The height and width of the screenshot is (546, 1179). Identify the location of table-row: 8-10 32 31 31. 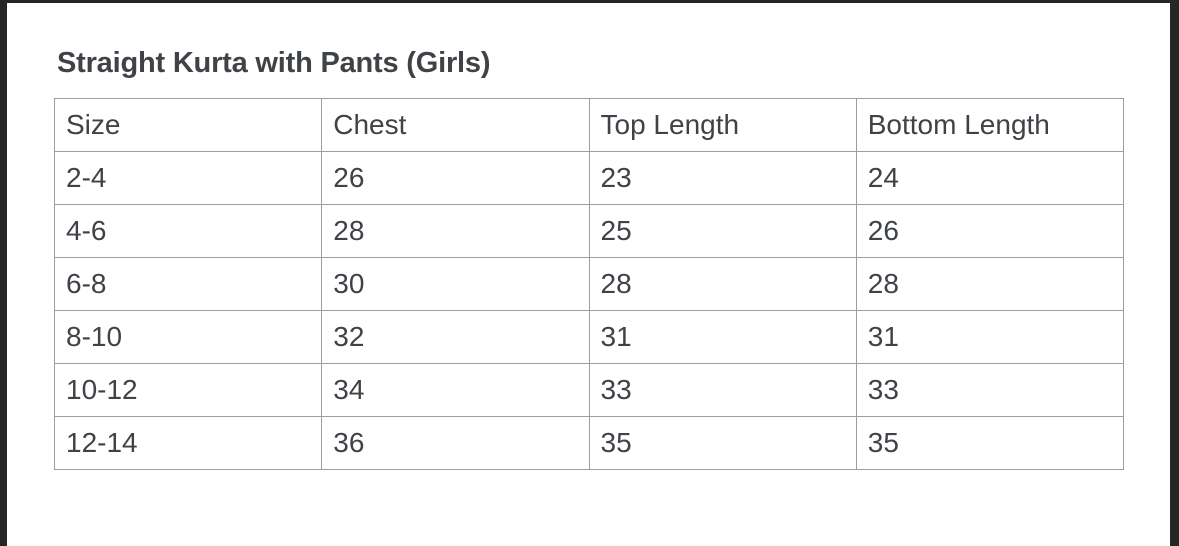
(589, 337).